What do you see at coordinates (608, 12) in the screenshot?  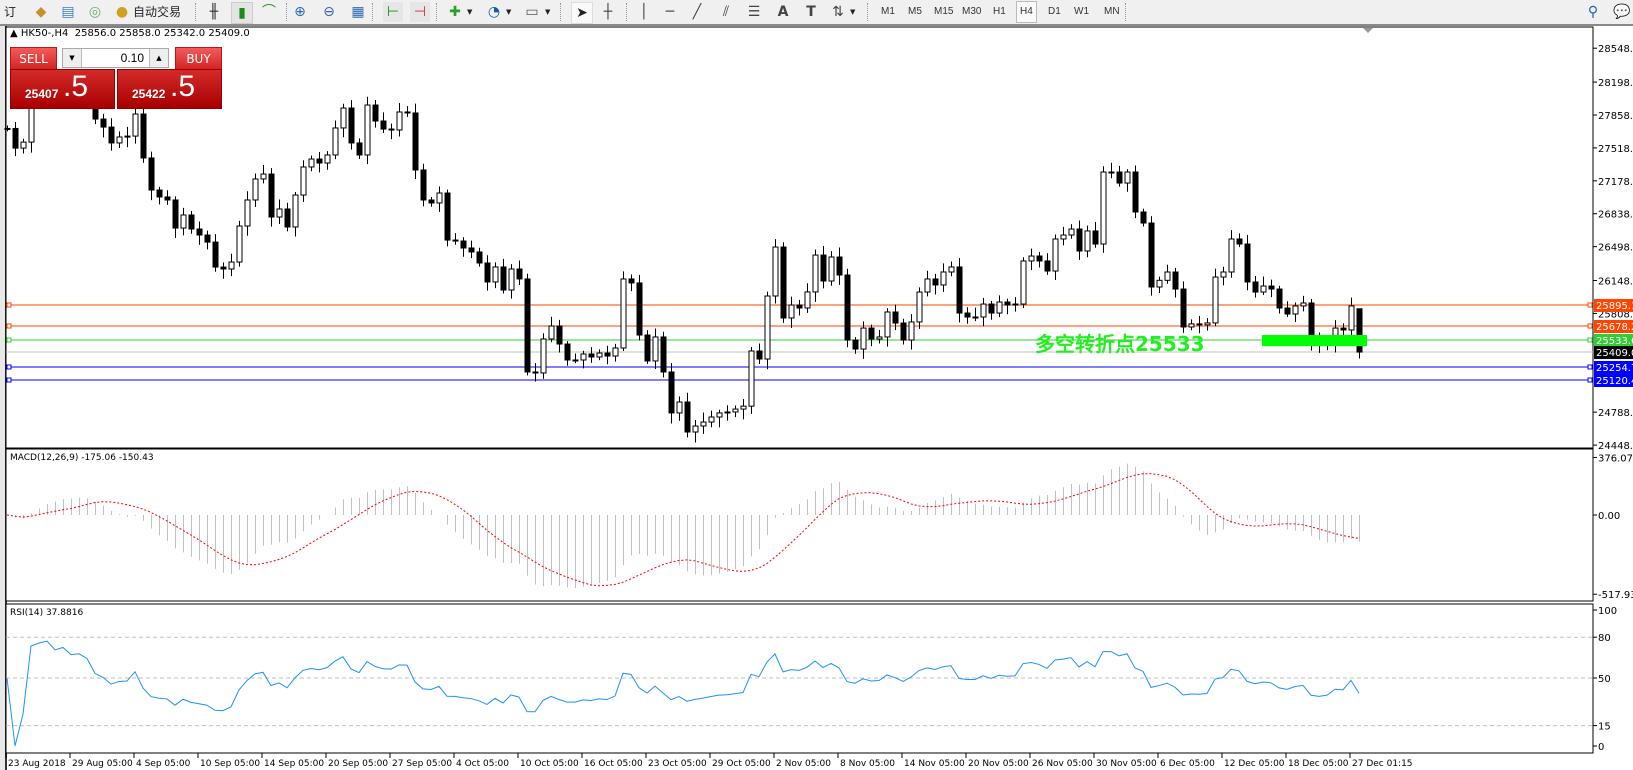 I see `crosshair-icon: ┼` at bounding box center [608, 12].